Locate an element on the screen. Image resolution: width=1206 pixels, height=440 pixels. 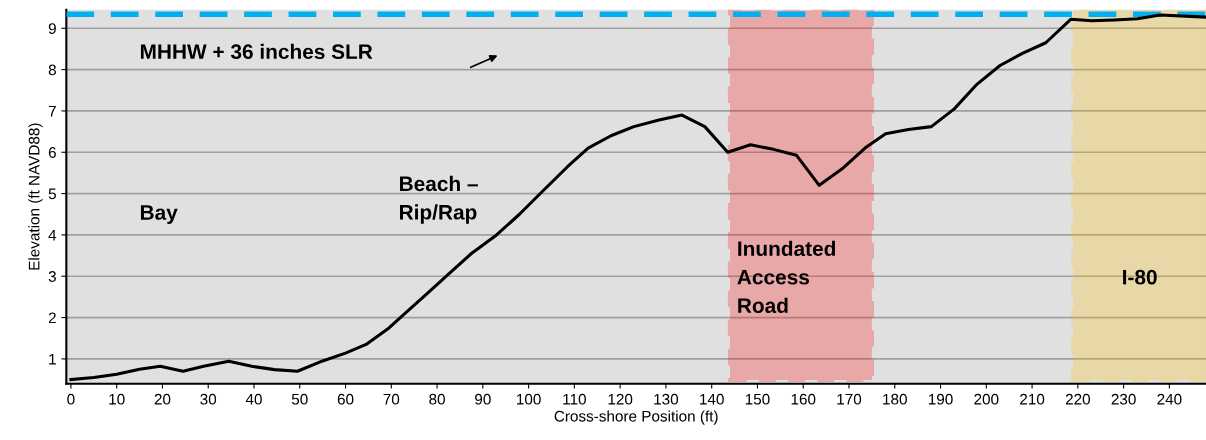
y-tick-label: 5 is located at coordinates (52, 194).